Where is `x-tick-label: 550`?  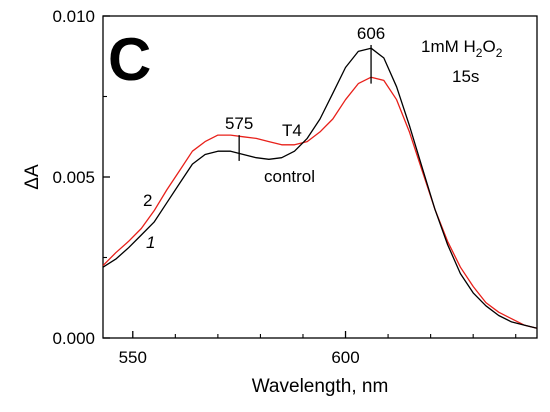
x-tick-label: 550 is located at coordinates (133, 357).